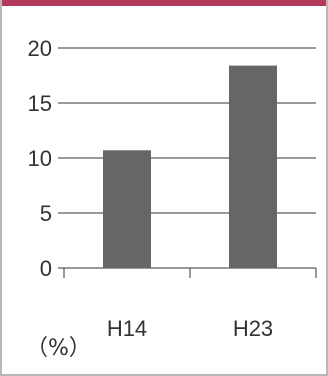 The width and height of the screenshot is (328, 376). Describe the element at coordinates (253, 166) in the screenshot. I see `bar-h23` at that location.